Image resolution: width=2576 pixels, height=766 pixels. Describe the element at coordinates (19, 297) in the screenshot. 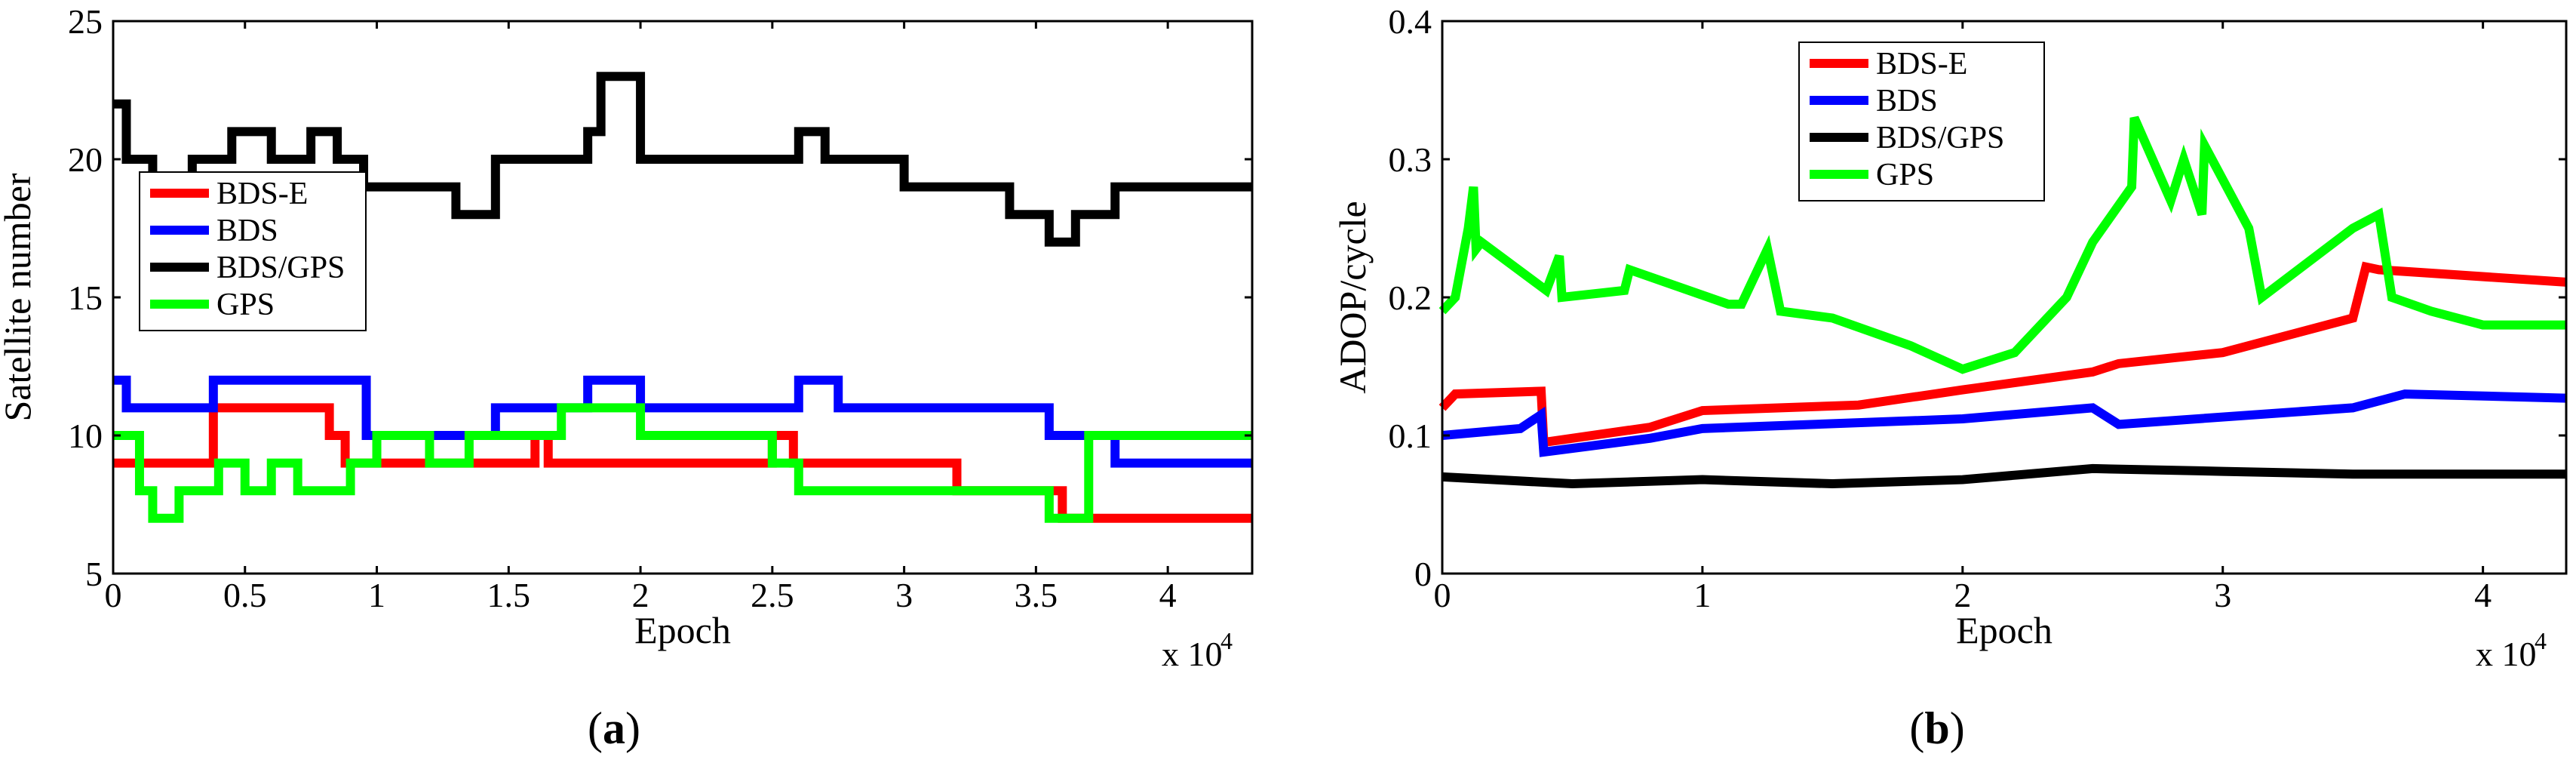

I see `y-axis-label: Satellite number` at that location.